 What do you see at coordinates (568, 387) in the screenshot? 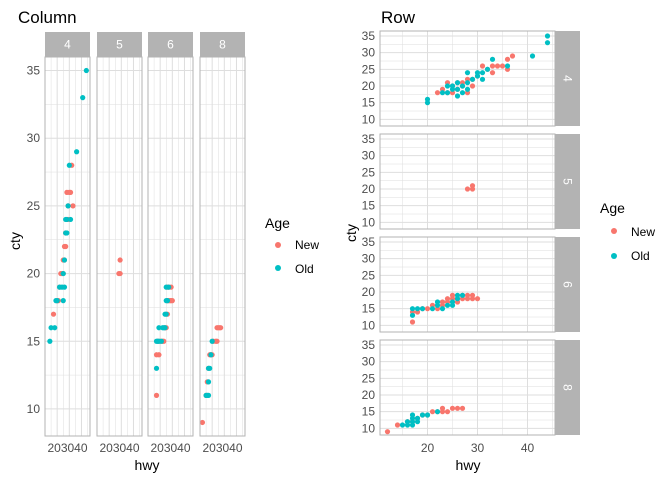
I see `facet-strip-label: 8` at bounding box center [568, 387].